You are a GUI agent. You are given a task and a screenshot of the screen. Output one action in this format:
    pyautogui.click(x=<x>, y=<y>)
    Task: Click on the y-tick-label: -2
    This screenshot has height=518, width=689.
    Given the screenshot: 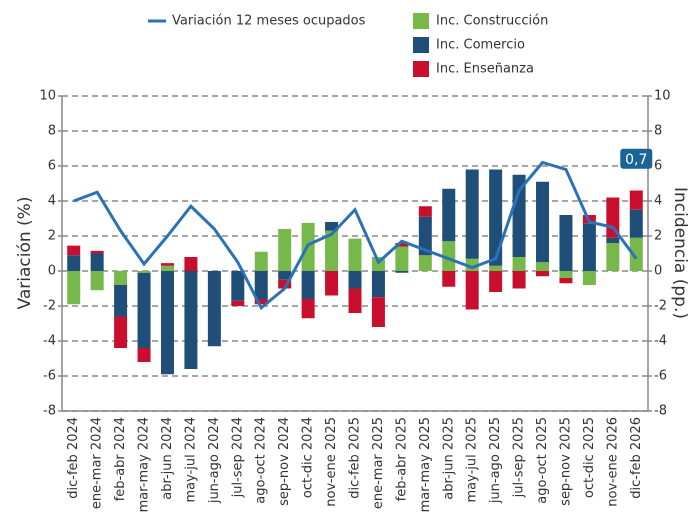 What is the action you would take?
    pyautogui.click(x=49, y=306)
    